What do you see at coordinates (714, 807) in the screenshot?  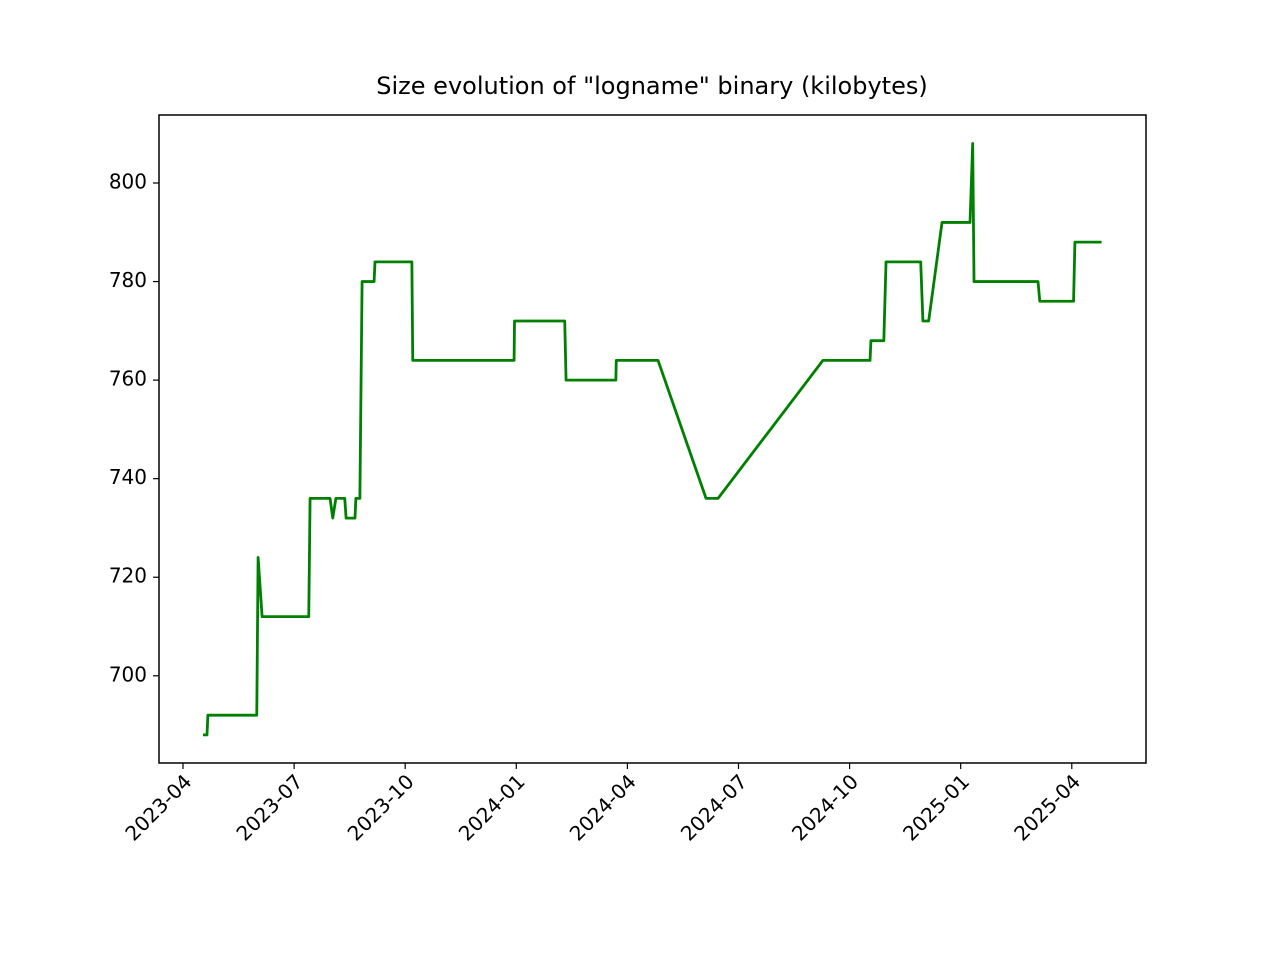 I see `x-tick-label: 2024-07` at bounding box center [714, 807].